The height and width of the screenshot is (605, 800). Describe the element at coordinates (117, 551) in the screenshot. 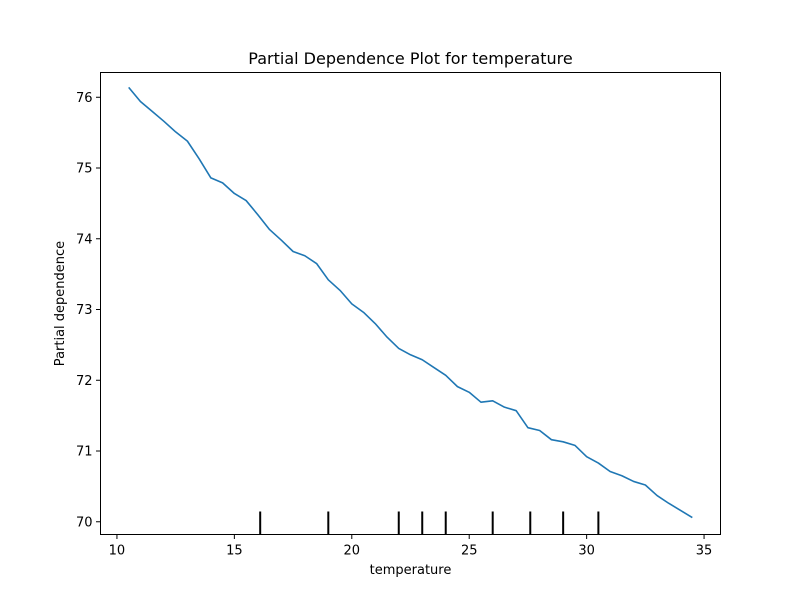

I see `x-tick-label: 10` at that location.